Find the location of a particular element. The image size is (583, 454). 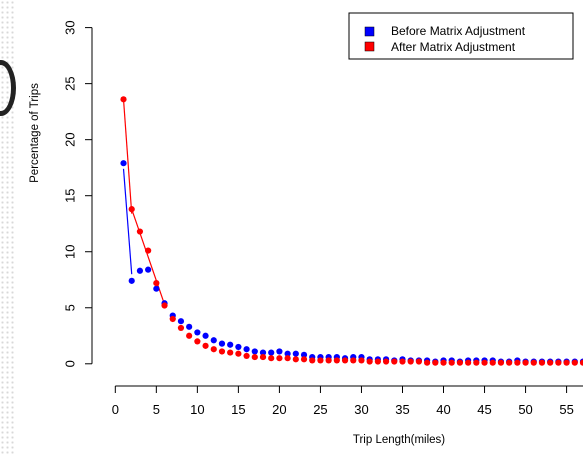

series-connector-lines is located at coordinates (144, 202).